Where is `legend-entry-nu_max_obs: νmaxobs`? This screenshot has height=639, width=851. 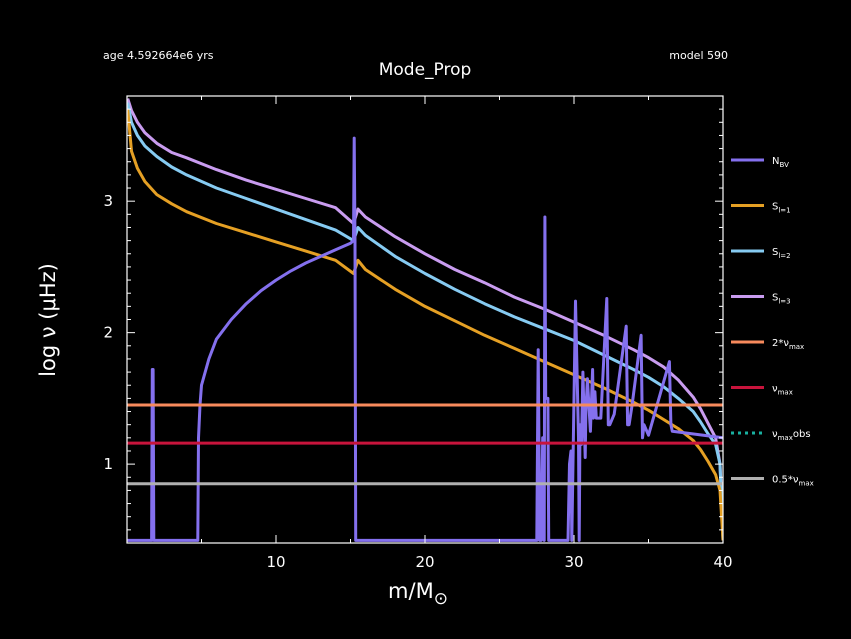 legend-entry-nu_max_obs: νmaxobs is located at coordinates (771, 435).